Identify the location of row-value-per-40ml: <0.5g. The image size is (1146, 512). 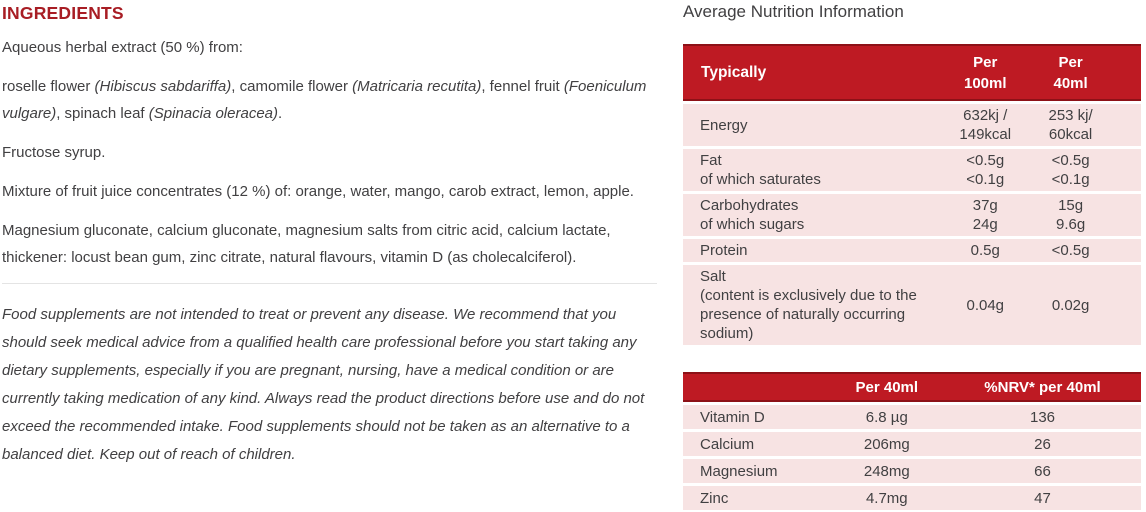
(1070, 250).